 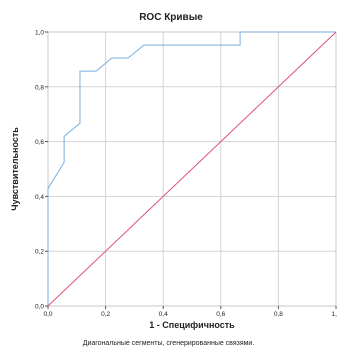 I want to click on chart-title: ROC Кривые, so click(x=171, y=17).